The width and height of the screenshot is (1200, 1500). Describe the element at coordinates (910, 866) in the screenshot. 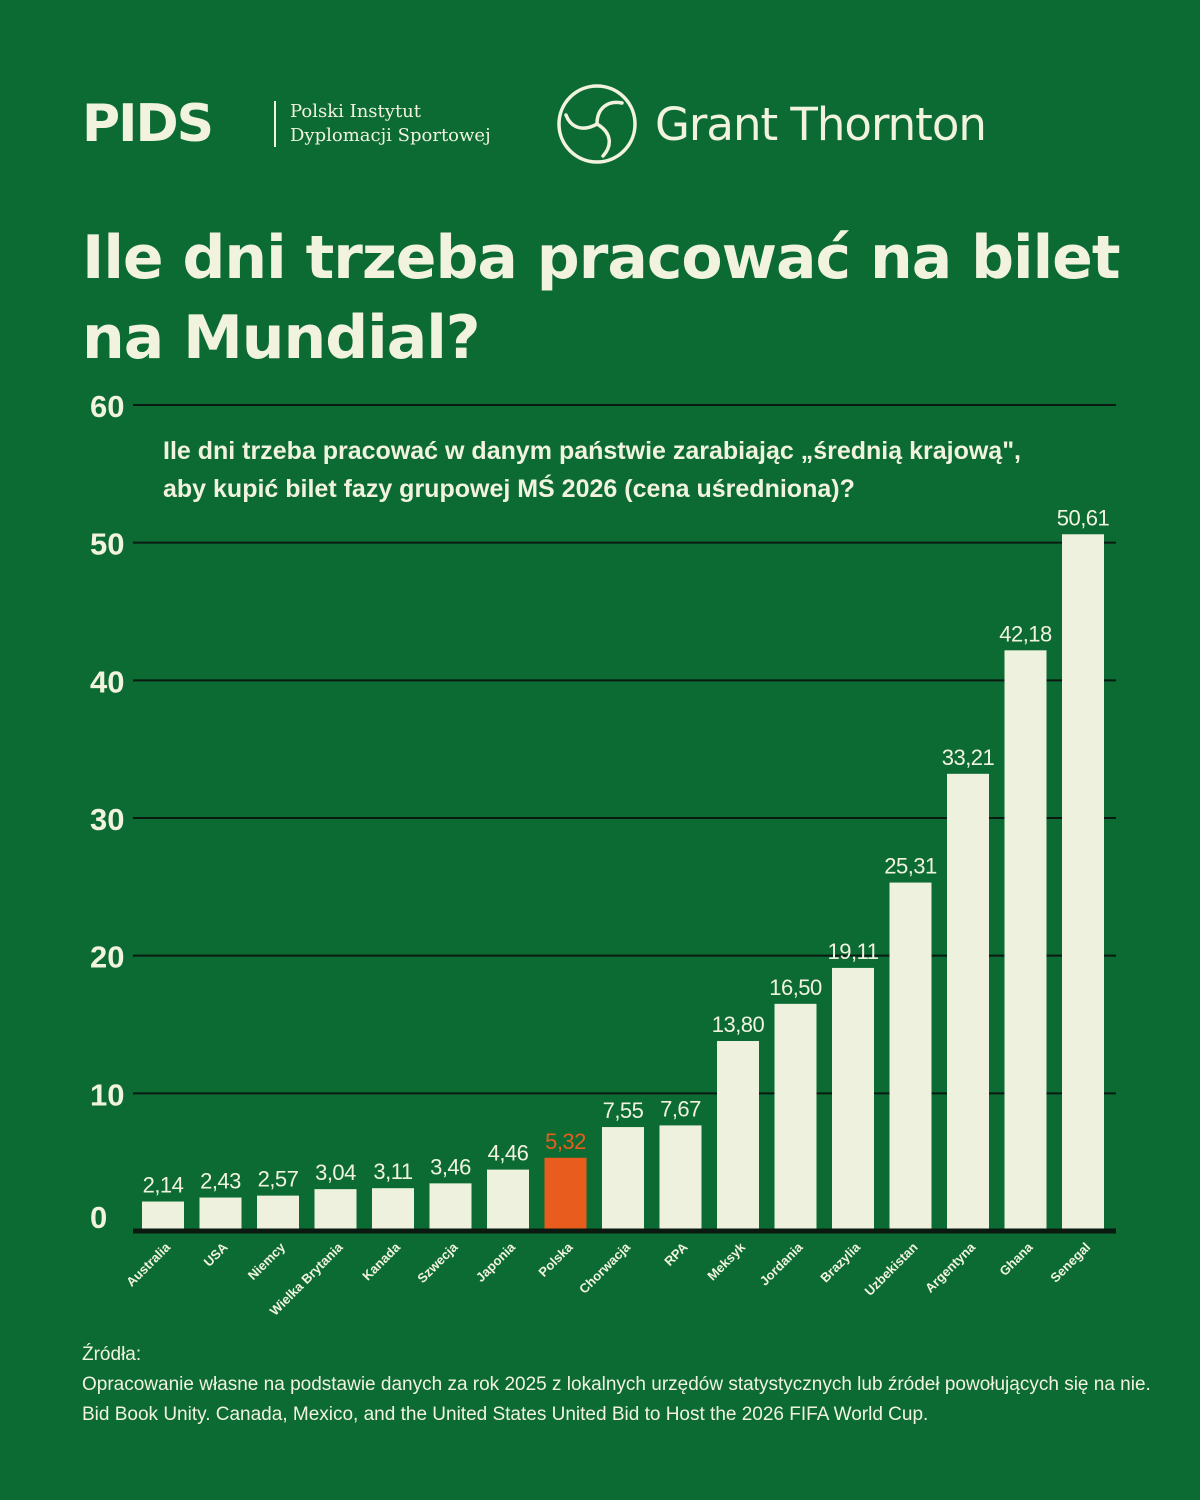

I see `value-label-uzbekistan: 25,31` at that location.